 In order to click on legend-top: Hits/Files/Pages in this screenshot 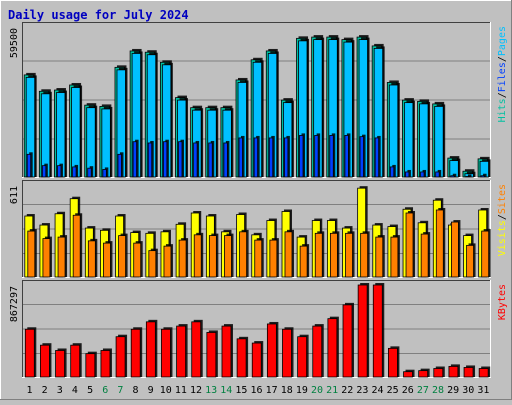, I will do `click(502, 74)`.